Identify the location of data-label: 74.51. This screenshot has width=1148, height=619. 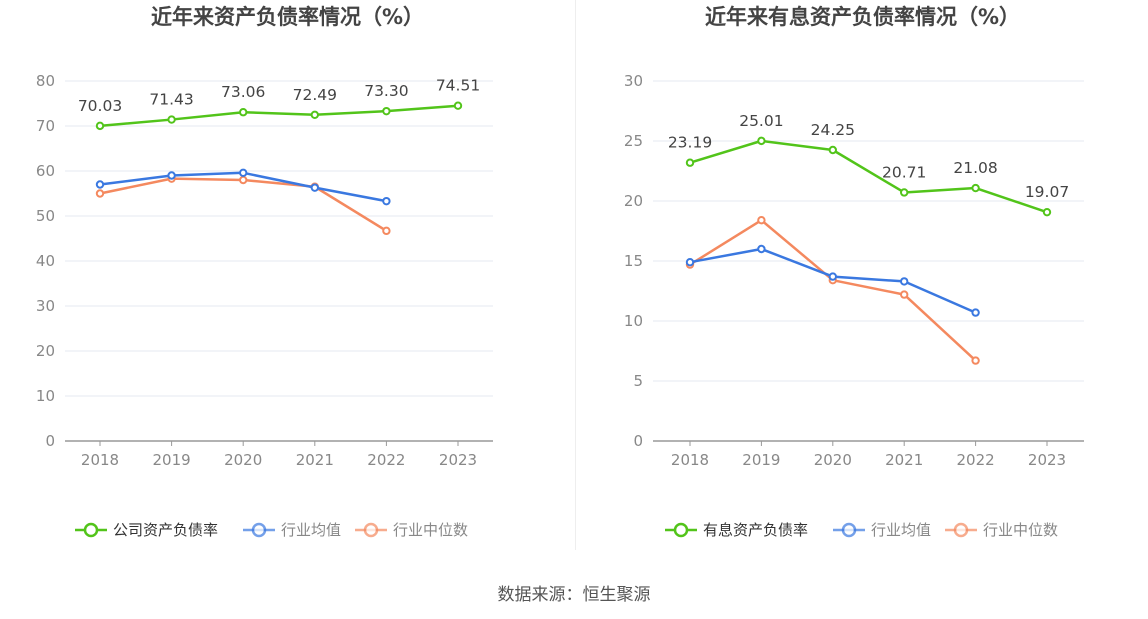
(458, 86).